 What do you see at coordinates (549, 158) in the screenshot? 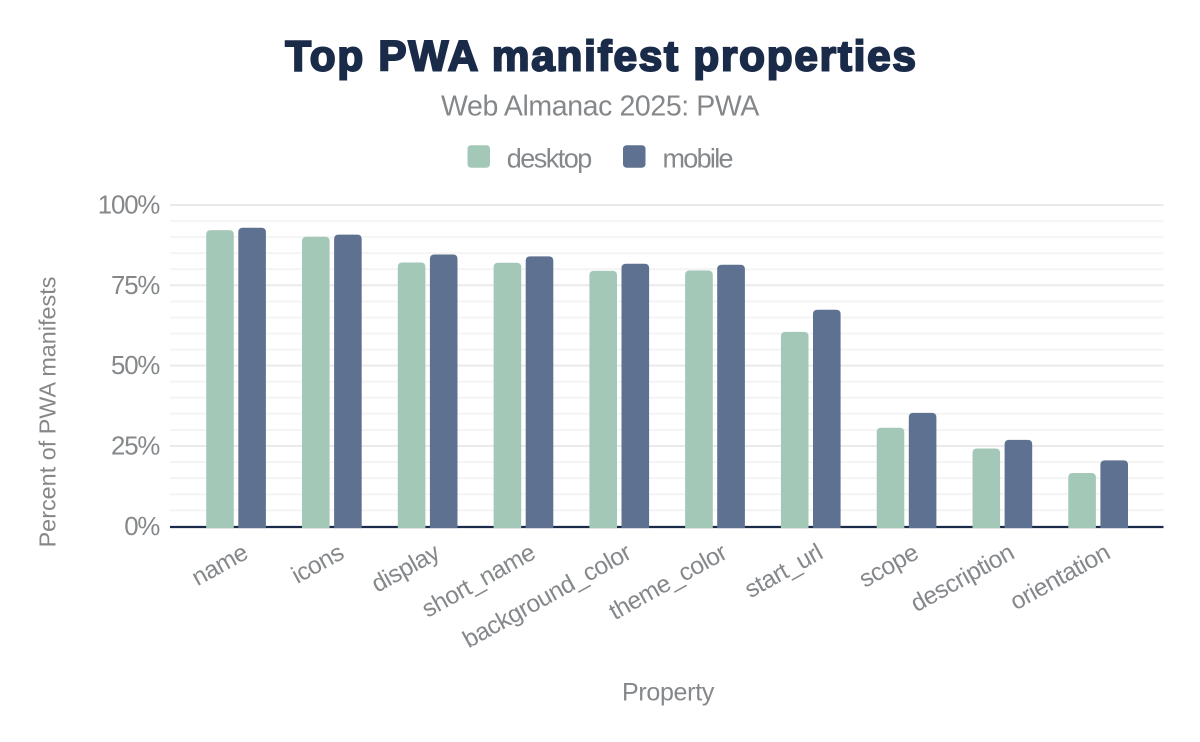
I see `svg-text: desktop` at bounding box center [549, 158].